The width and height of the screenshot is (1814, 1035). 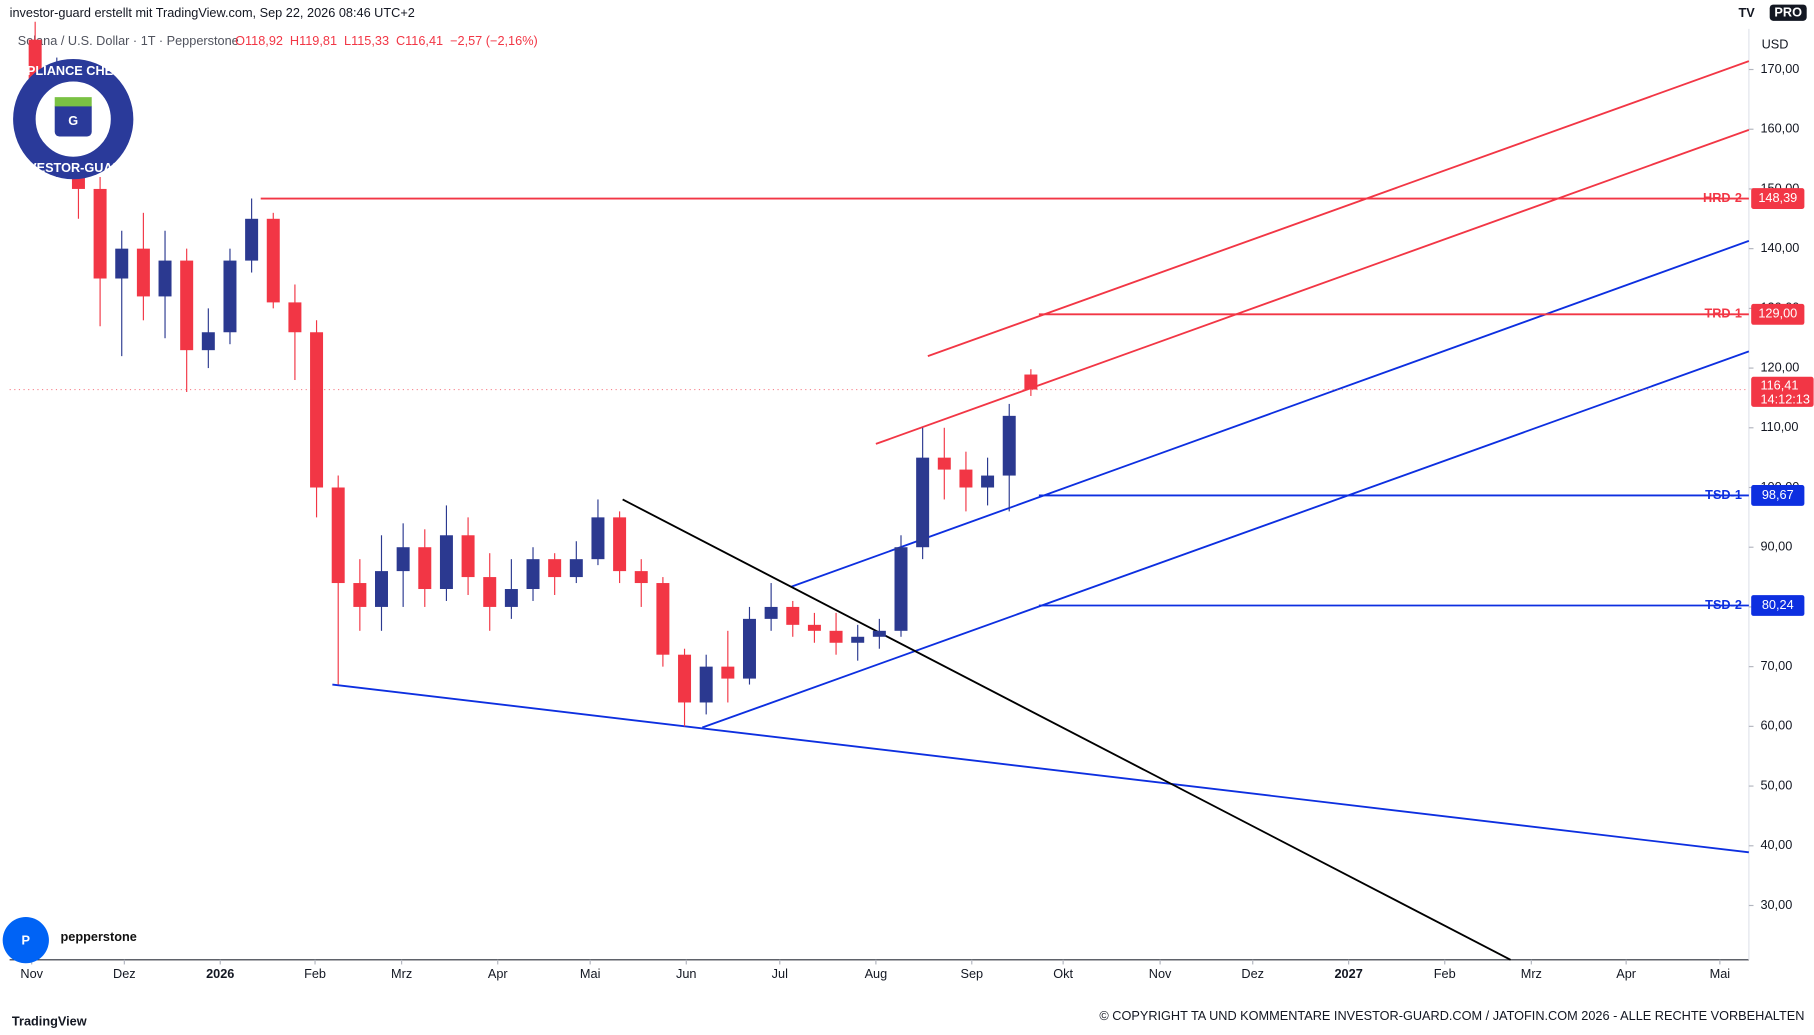 What do you see at coordinates (419, 40) in the screenshot?
I see `ohlc-value: C116,41` at bounding box center [419, 40].